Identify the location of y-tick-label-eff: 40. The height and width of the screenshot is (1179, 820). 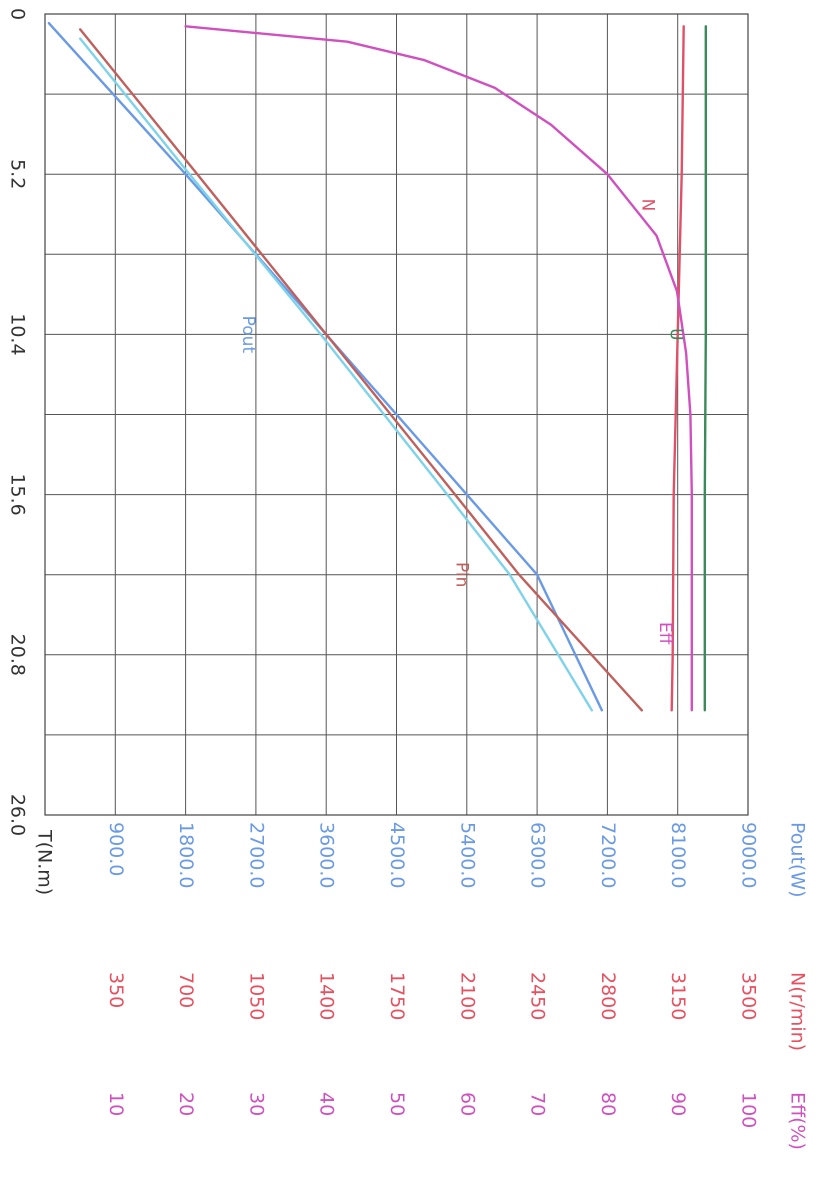
(327, 1104).